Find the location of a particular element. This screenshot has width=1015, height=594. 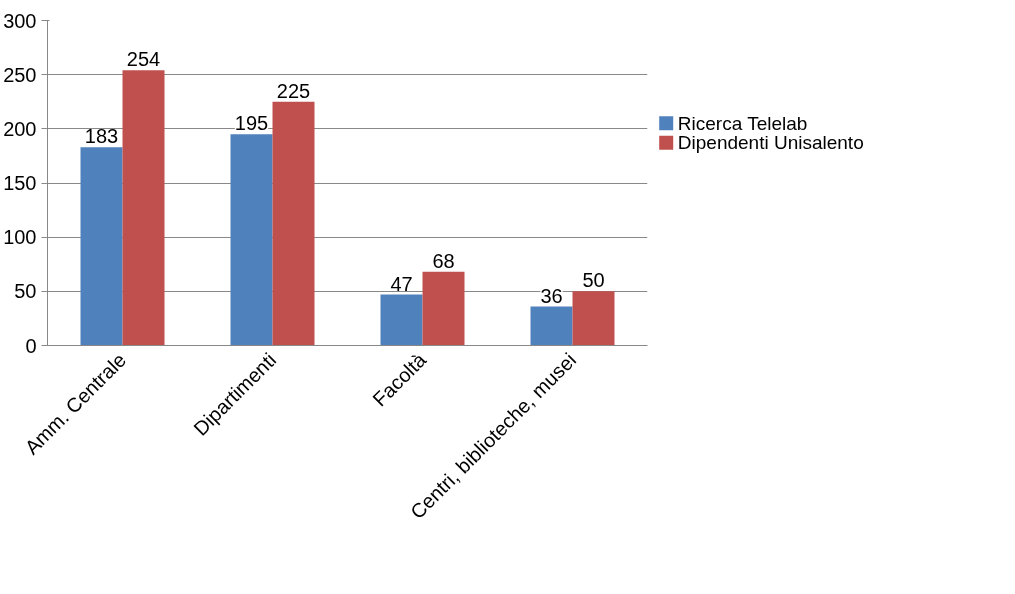

data-label: 195 is located at coordinates (251, 123).